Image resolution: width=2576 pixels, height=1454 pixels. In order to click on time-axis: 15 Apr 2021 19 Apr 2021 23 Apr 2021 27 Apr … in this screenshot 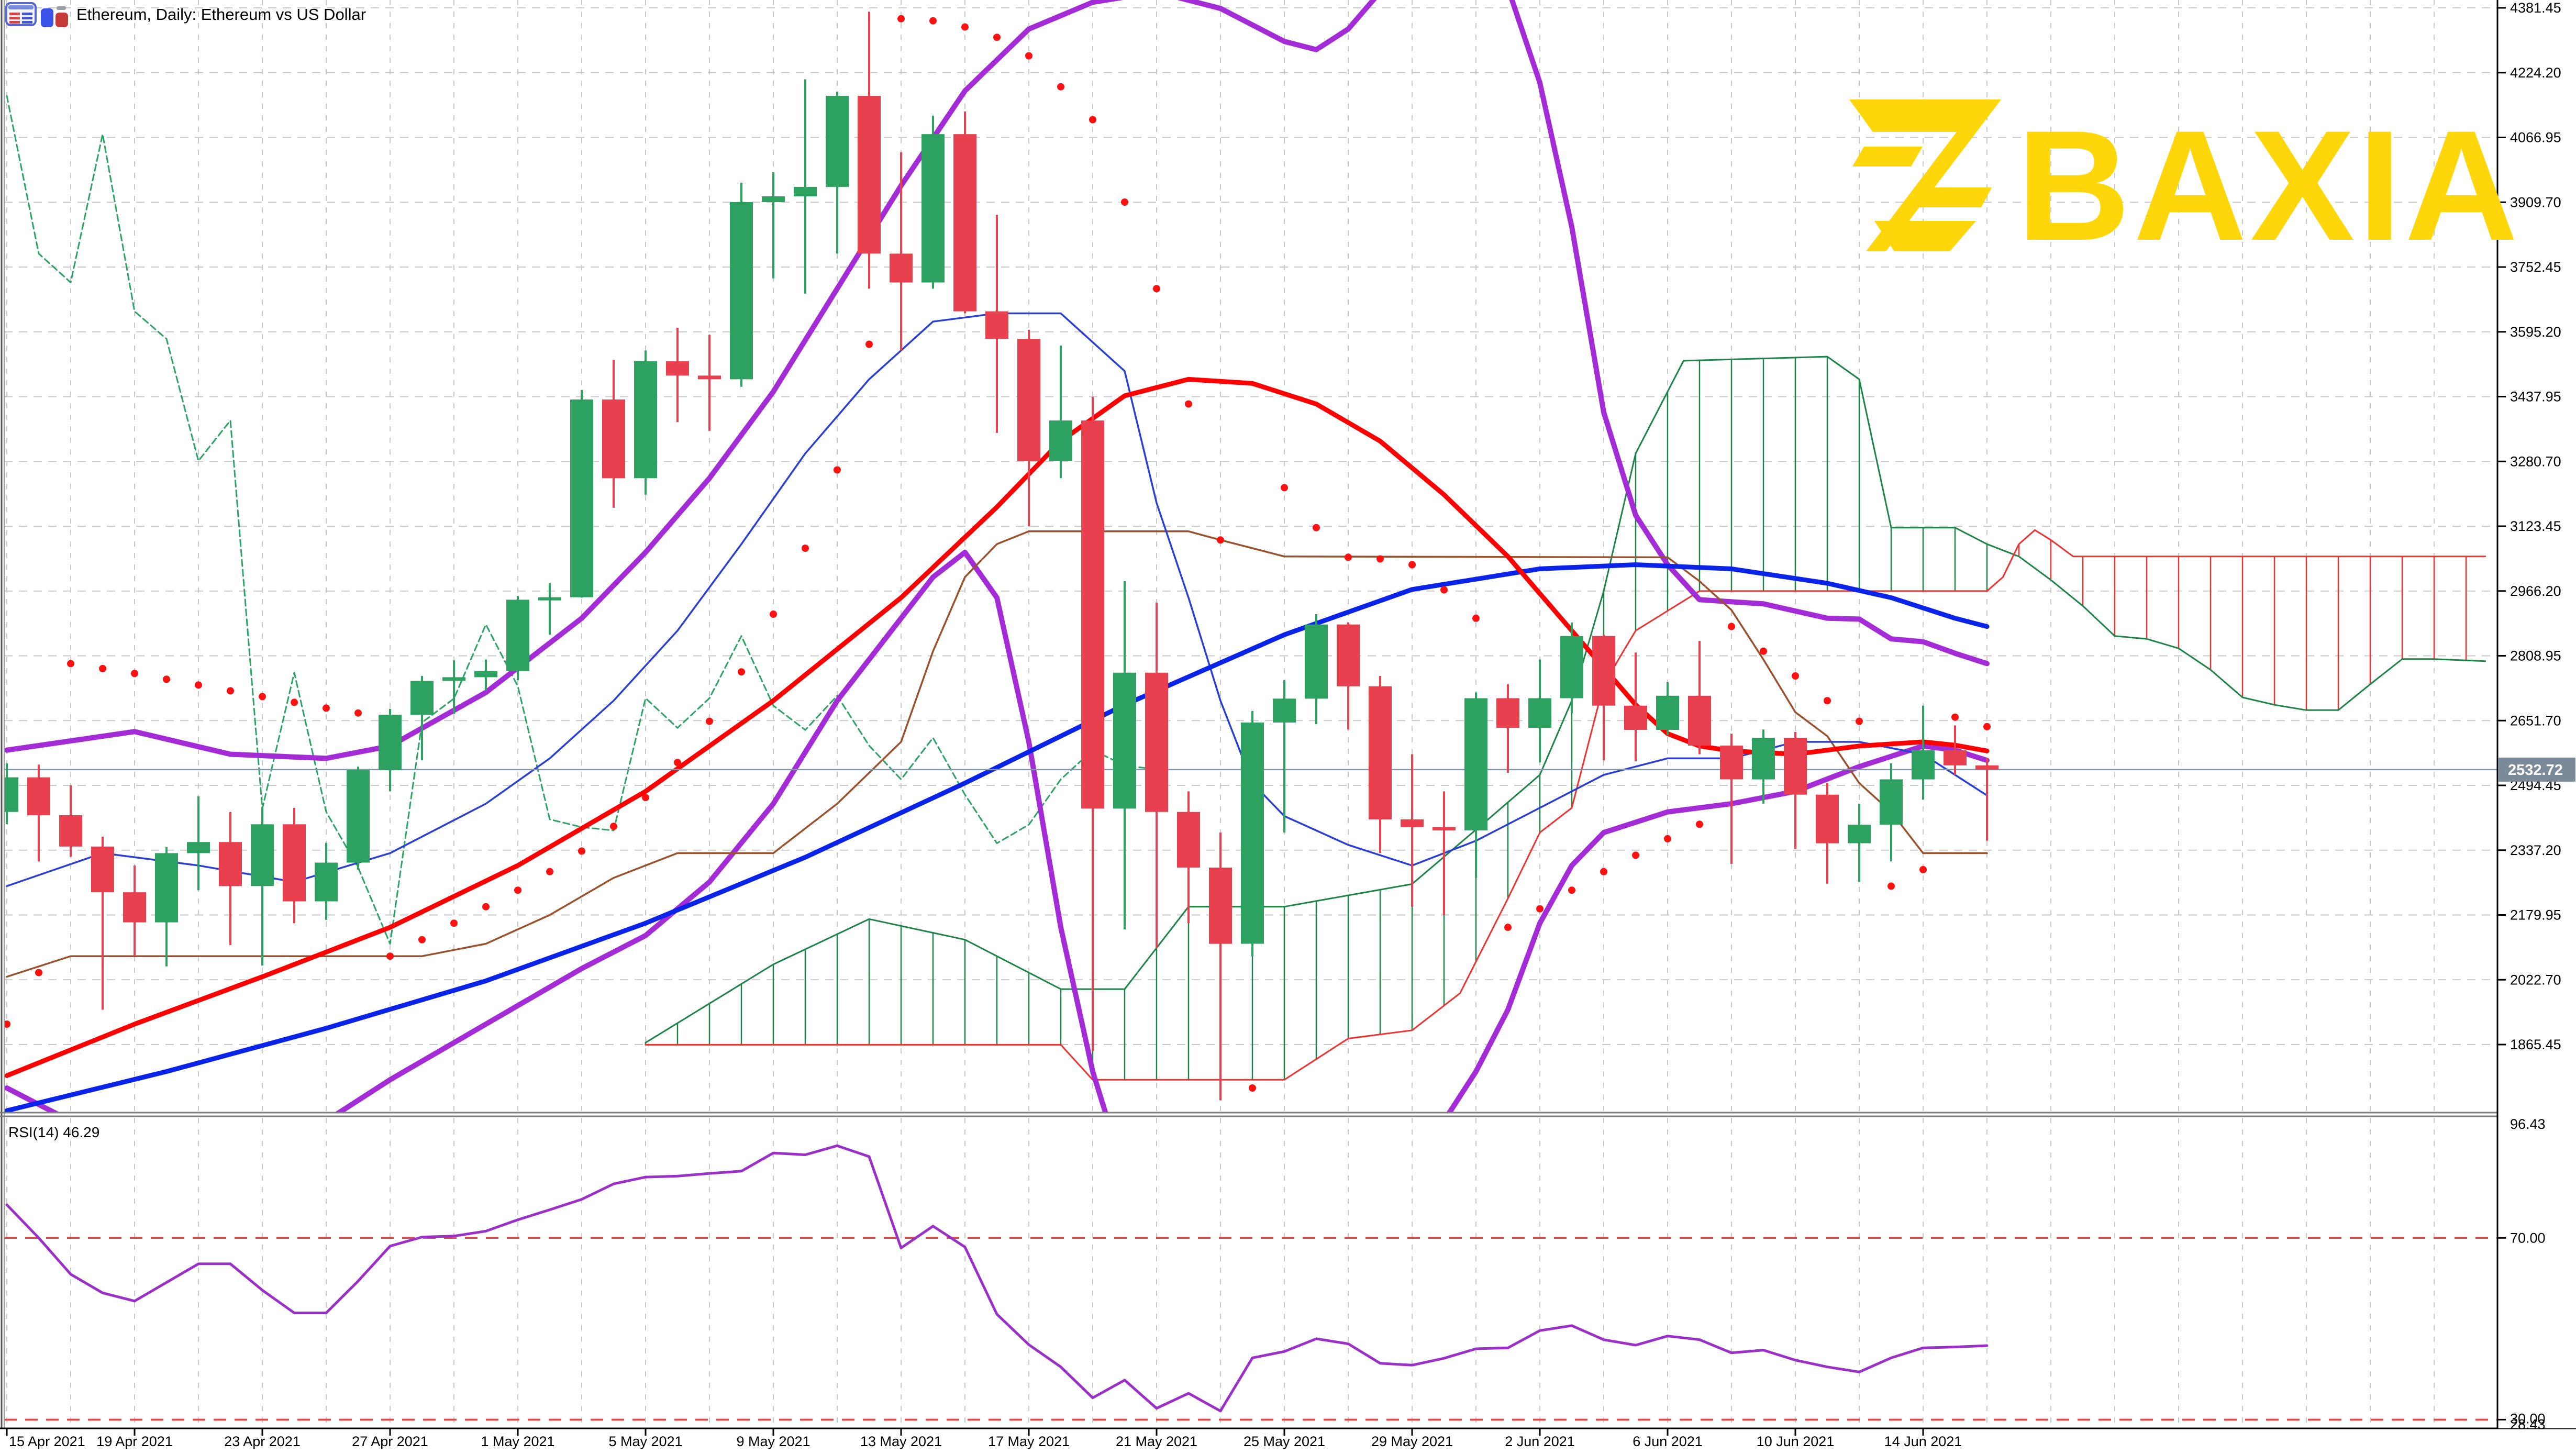, I will do `click(984, 1438)`.